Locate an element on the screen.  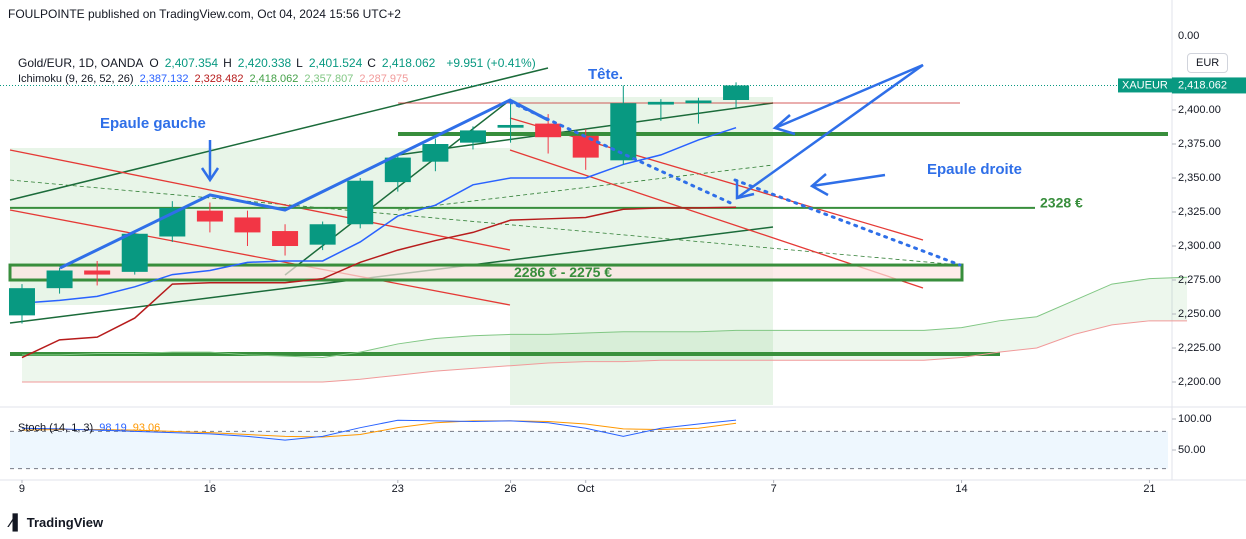
ohlc-value: 2,418.062 is located at coordinates (408, 63).